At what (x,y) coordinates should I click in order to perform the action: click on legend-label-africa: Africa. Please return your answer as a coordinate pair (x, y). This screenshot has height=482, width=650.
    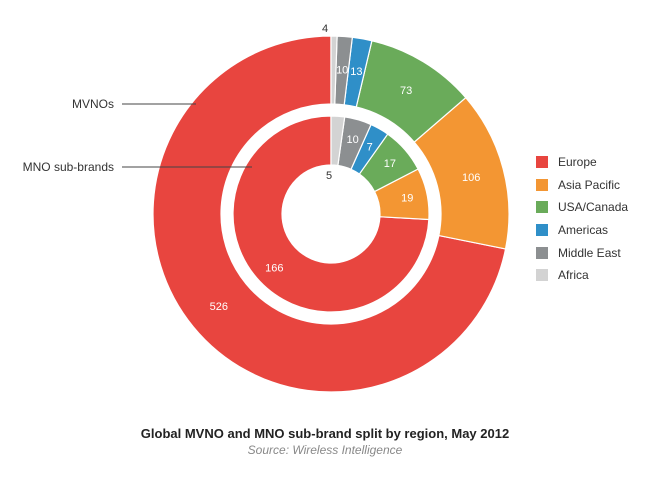
    Looking at the image, I should click on (573, 275).